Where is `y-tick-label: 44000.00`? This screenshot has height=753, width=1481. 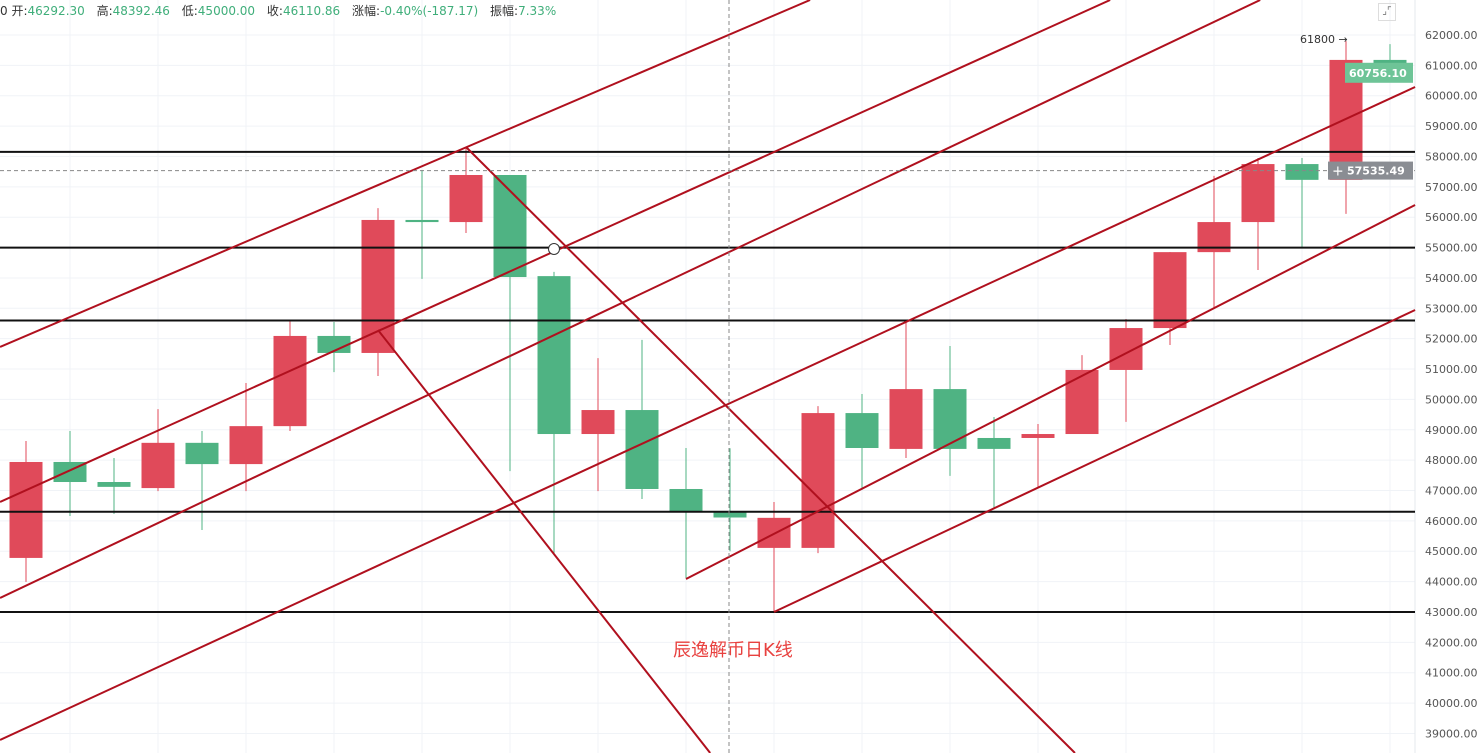
y-tick-label: 44000.00 is located at coordinates (1451, 582).